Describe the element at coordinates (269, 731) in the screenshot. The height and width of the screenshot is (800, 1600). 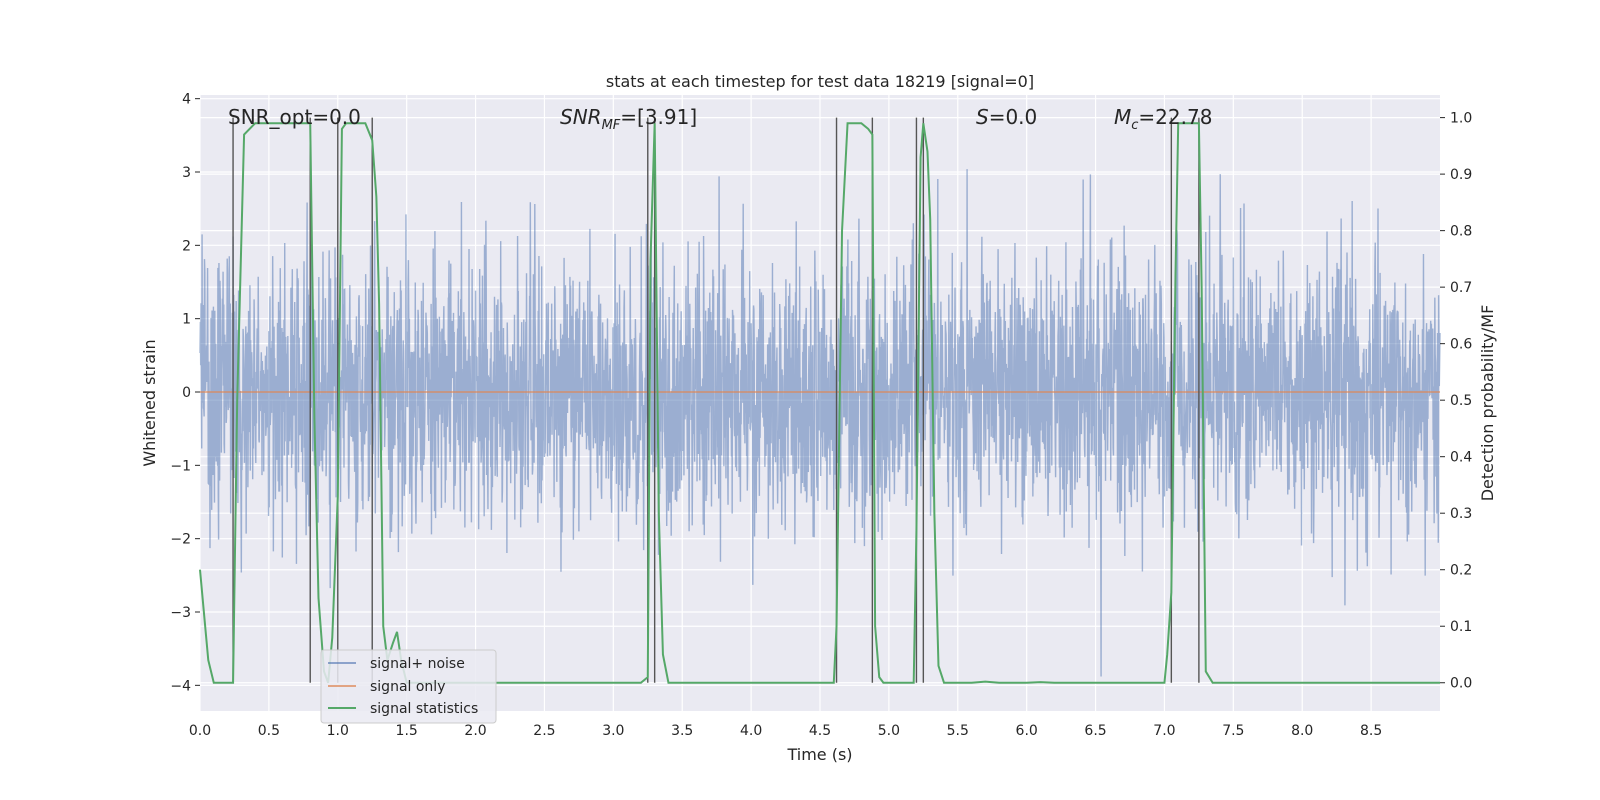
I see `x-tick-label: 0.5` at that location.